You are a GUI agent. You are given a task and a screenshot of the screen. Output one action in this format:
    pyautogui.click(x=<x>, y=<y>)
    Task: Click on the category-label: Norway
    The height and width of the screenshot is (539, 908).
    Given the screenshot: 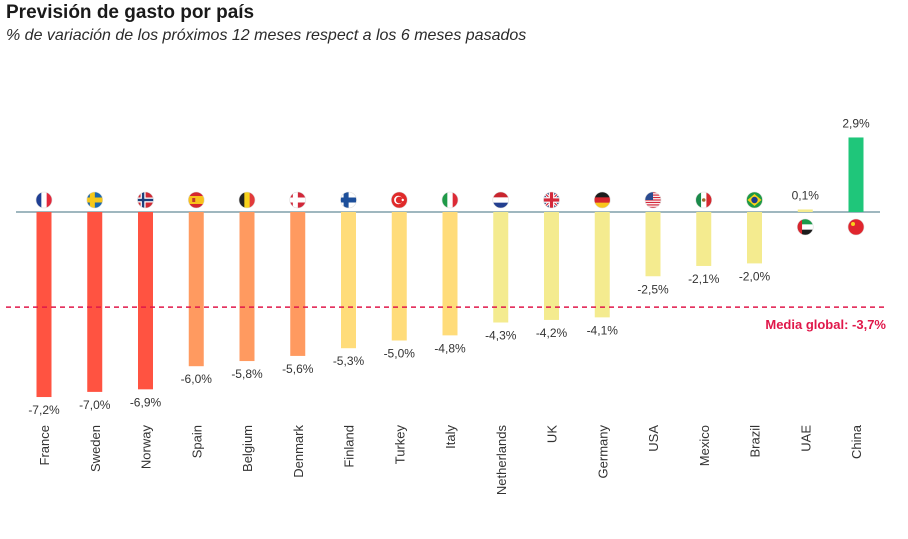 What is the action you would take?
    pyautogui.click(x=146, y=447)
    